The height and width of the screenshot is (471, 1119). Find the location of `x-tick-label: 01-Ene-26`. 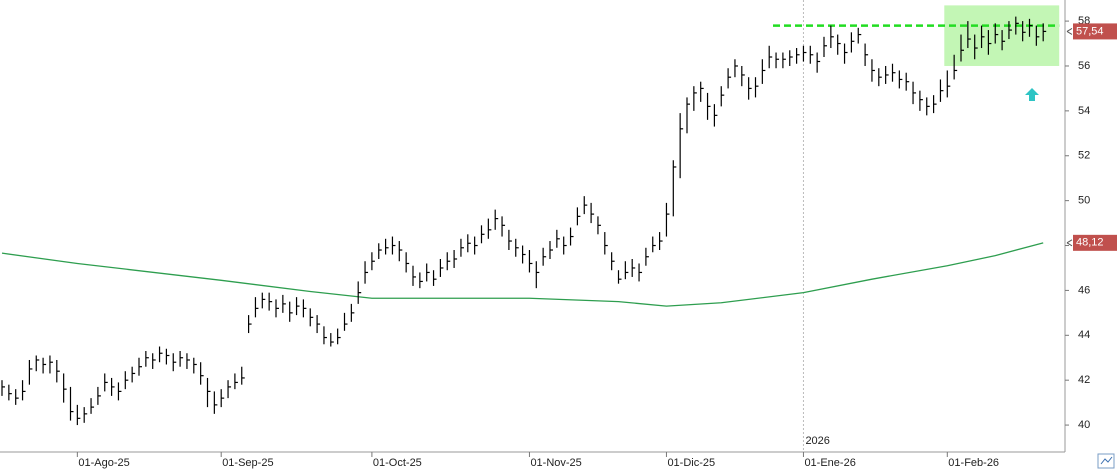

x-tick-label: 01-Ene-26 is located at coordinates (829, 463).